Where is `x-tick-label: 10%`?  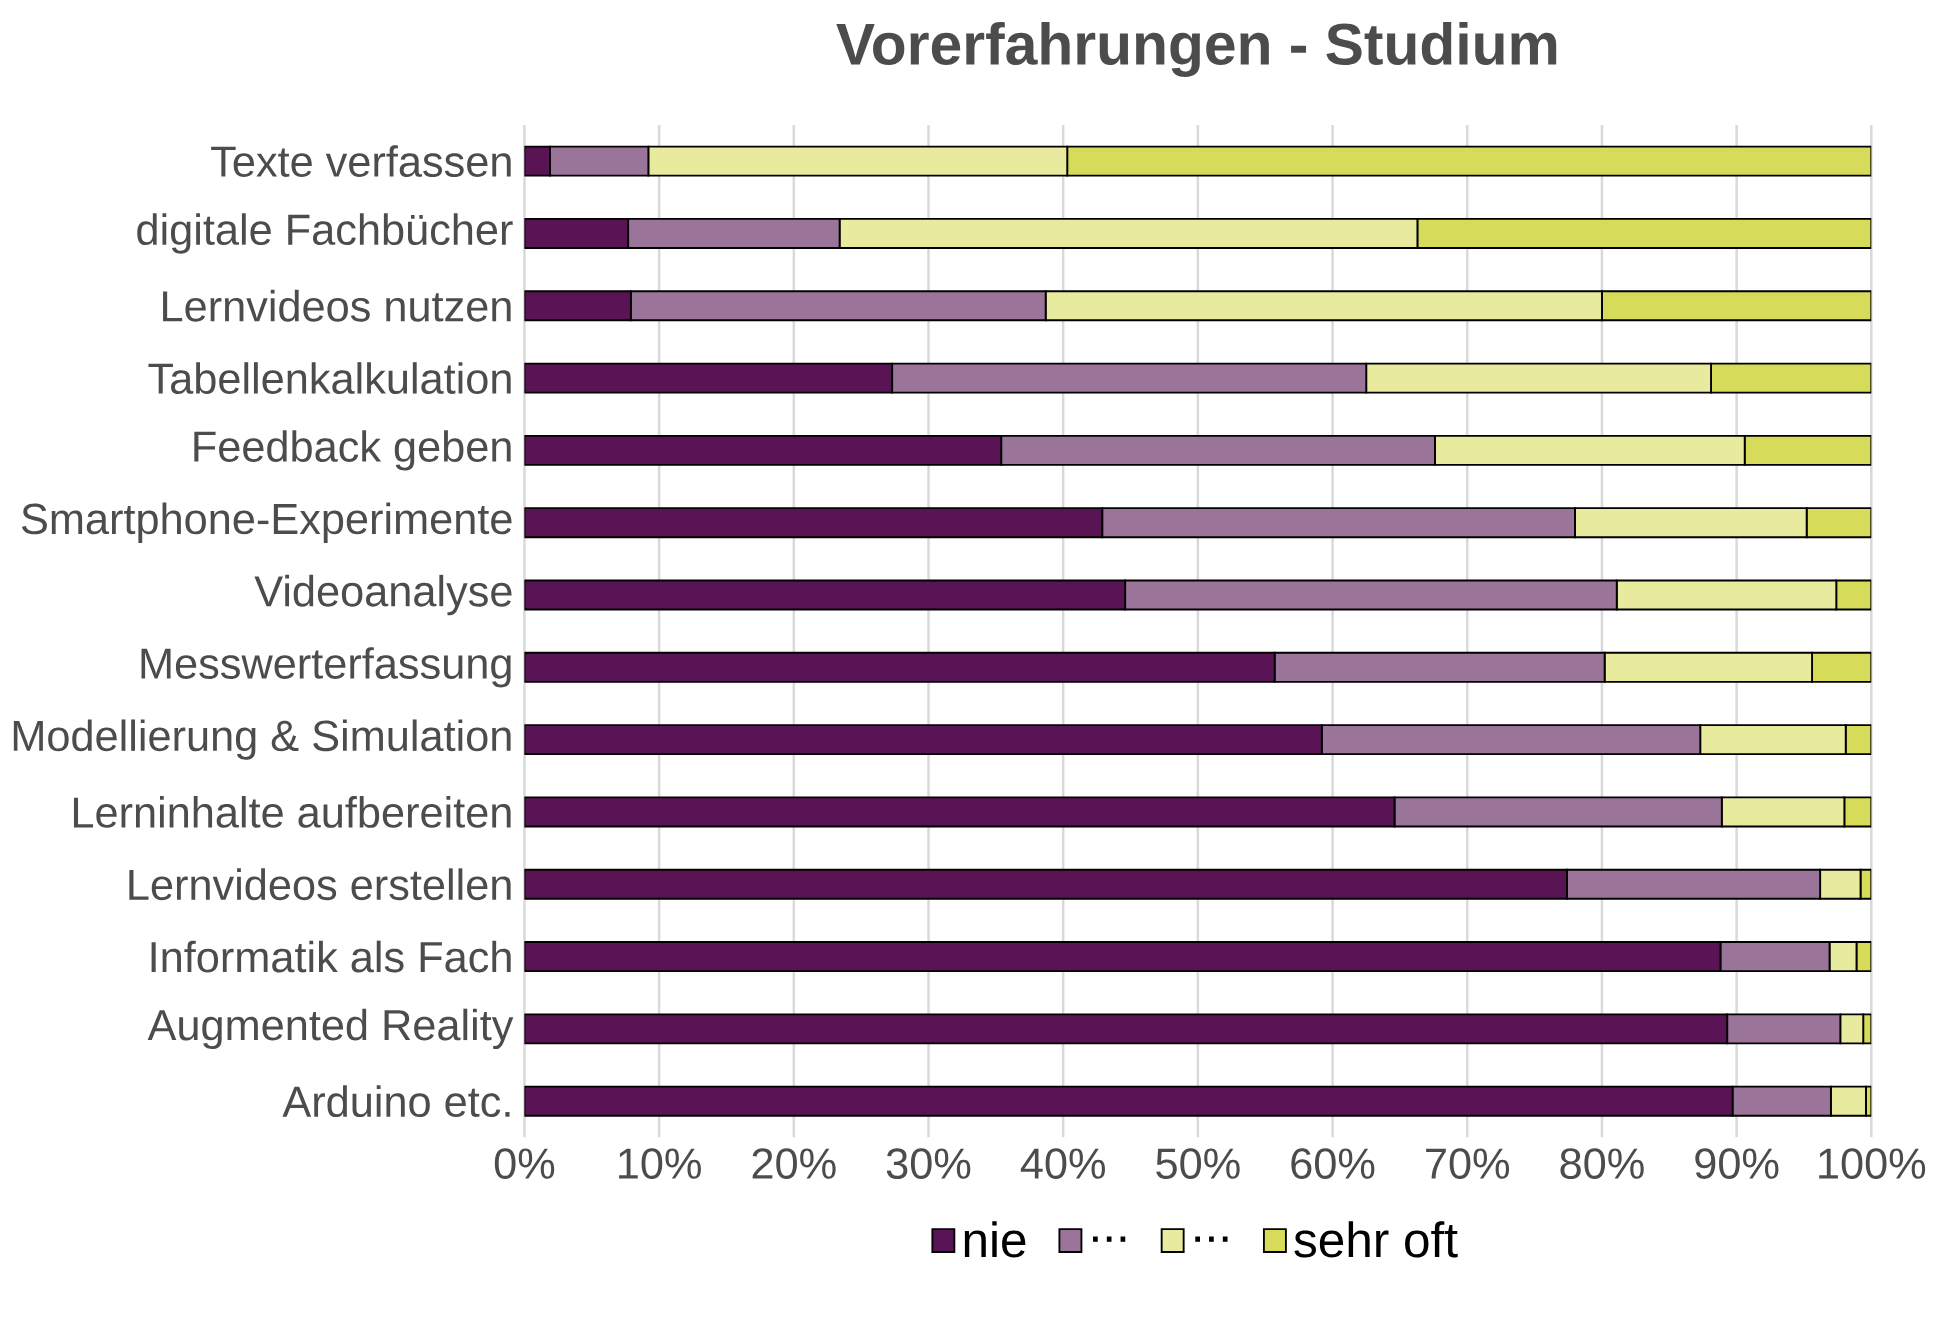 x-tick-label: 10% is located at coordinates (660, 1163).